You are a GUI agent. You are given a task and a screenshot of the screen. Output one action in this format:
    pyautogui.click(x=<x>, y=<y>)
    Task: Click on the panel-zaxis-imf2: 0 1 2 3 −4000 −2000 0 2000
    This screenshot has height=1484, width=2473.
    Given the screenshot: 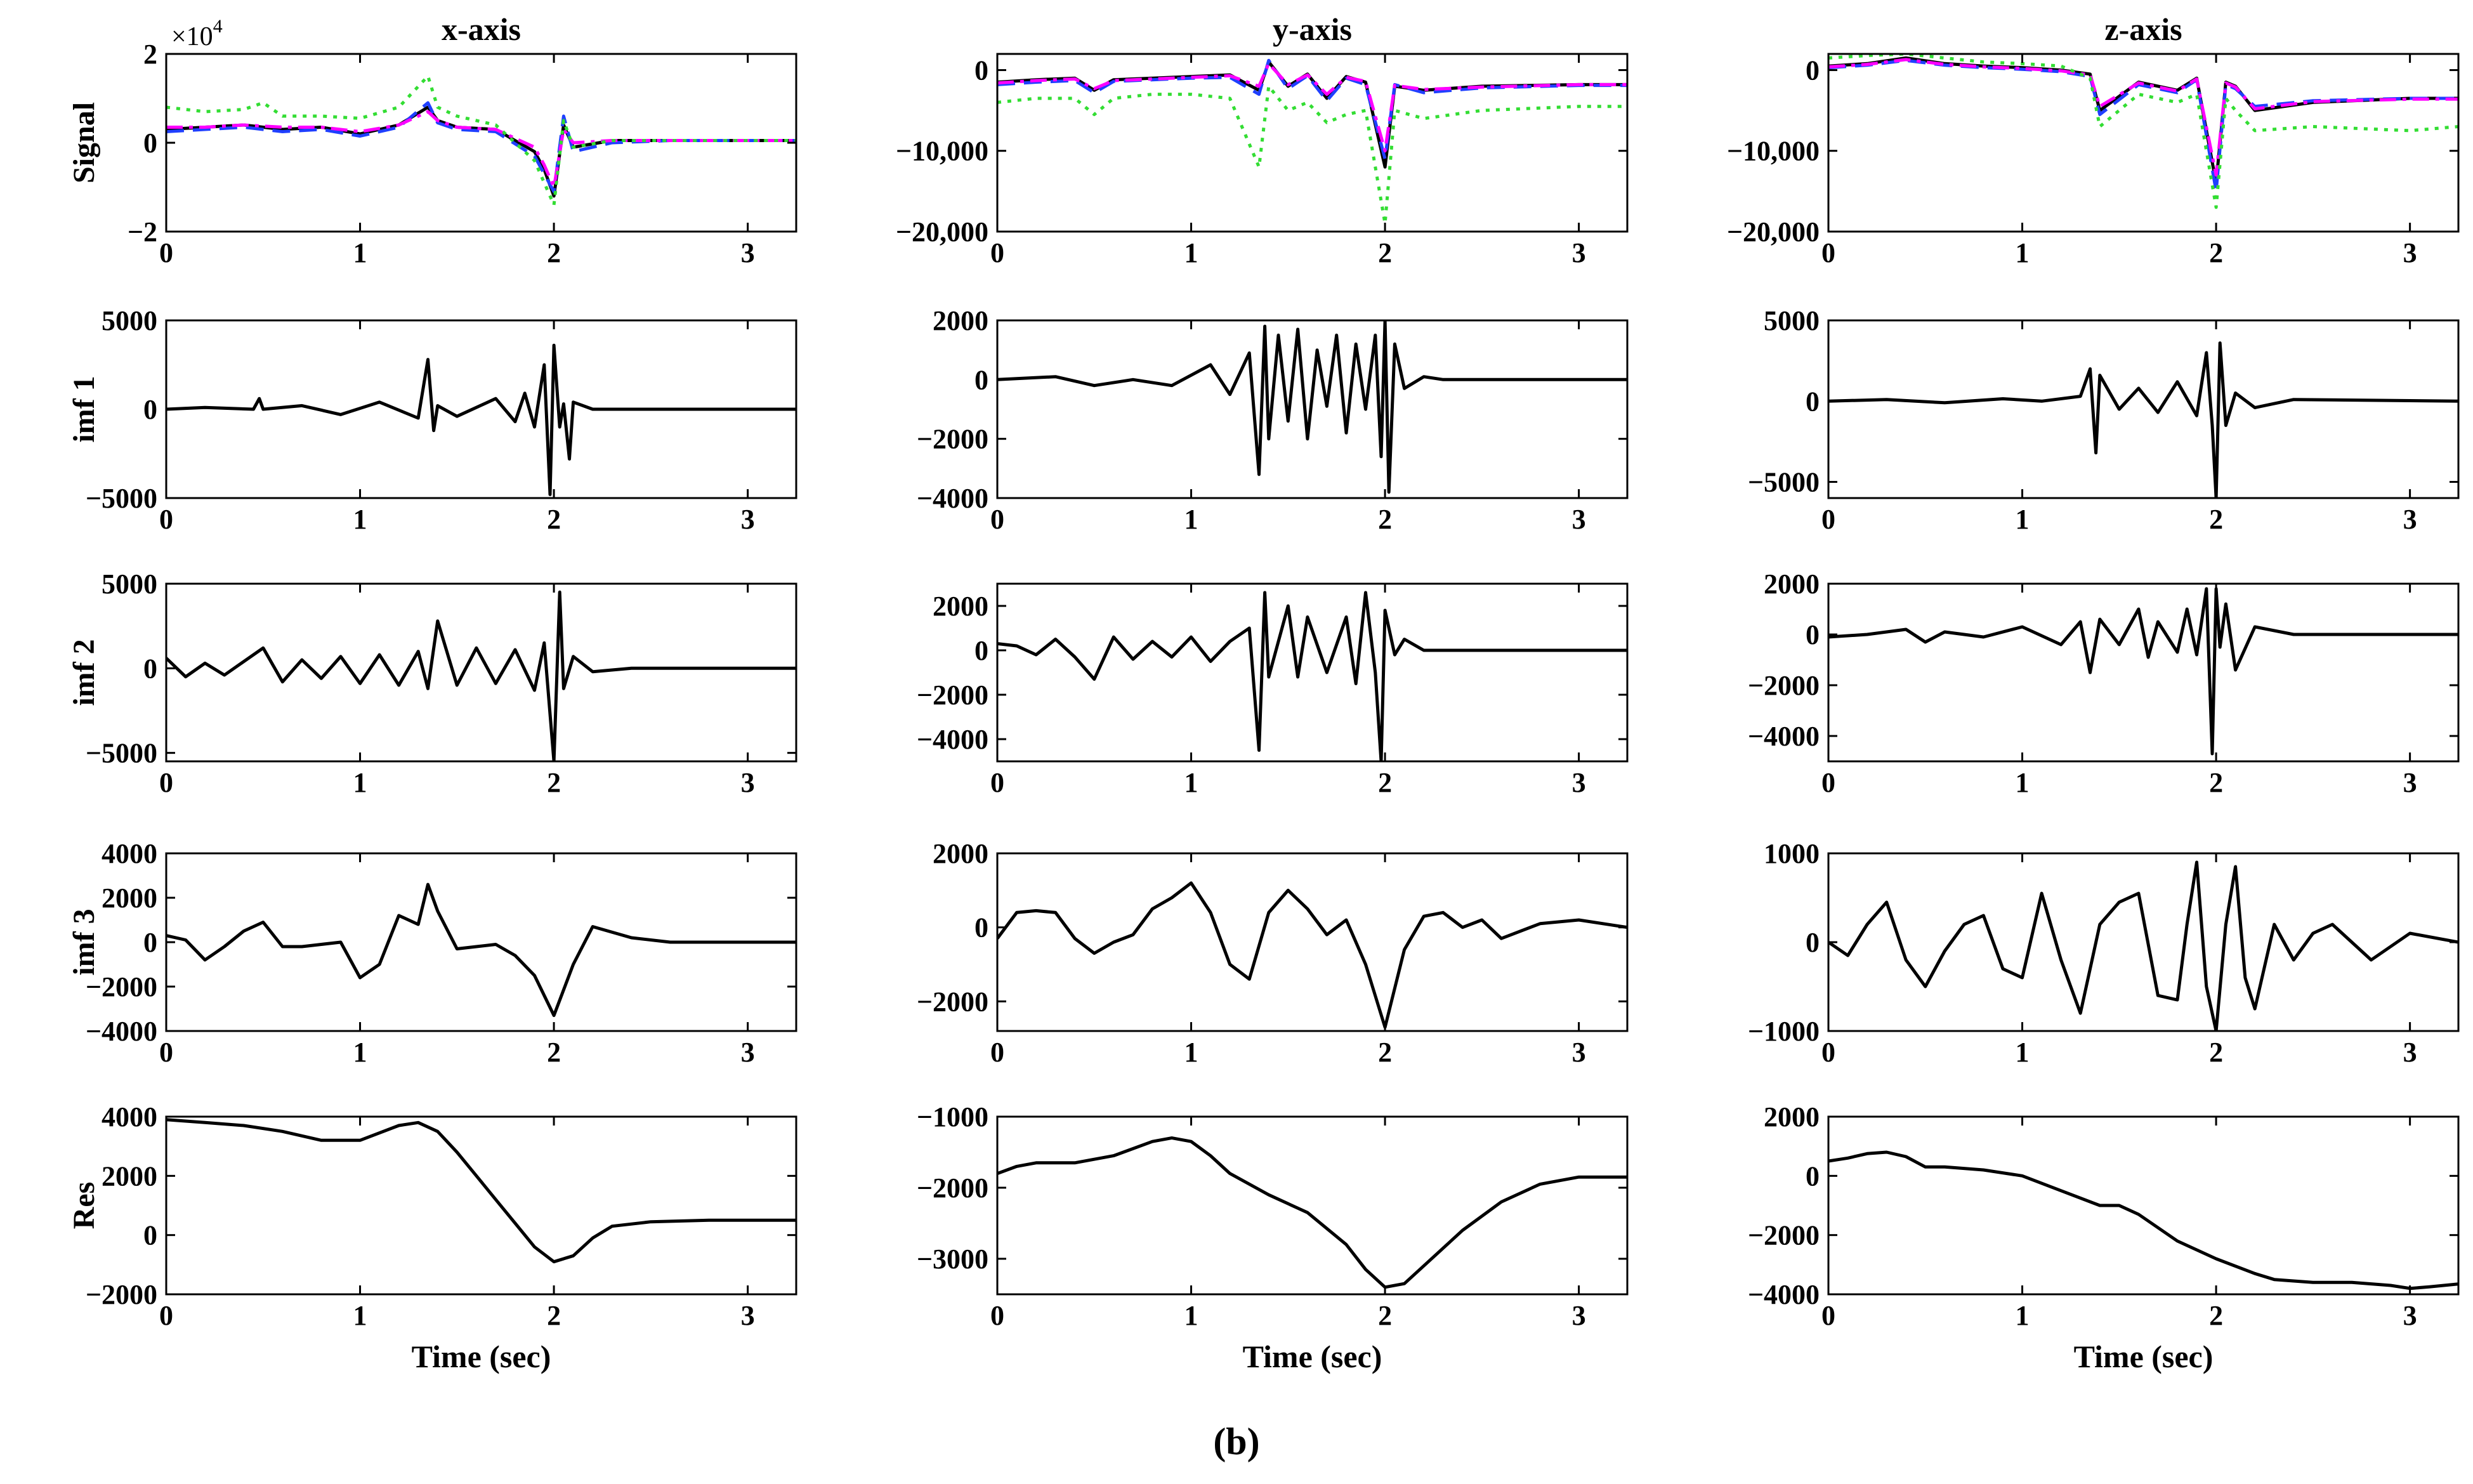 What is the action you would take?
    pyautogui.click(x=2104, y=683)
    